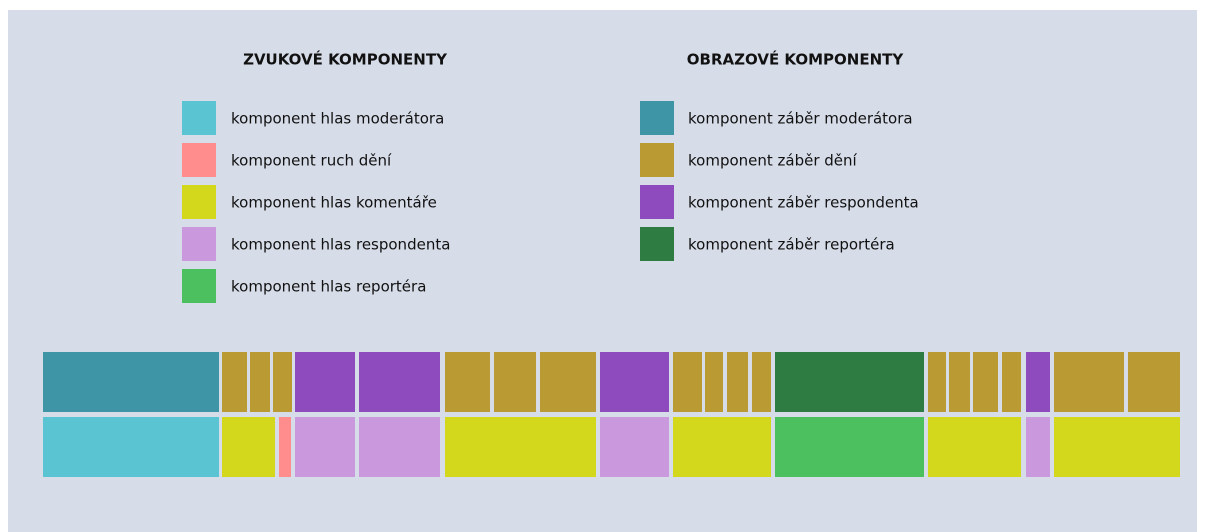  Describe the element at coordinates (803, 203) in the screenshot. I see `legend-label: komponent záběr respondenta` at that location.